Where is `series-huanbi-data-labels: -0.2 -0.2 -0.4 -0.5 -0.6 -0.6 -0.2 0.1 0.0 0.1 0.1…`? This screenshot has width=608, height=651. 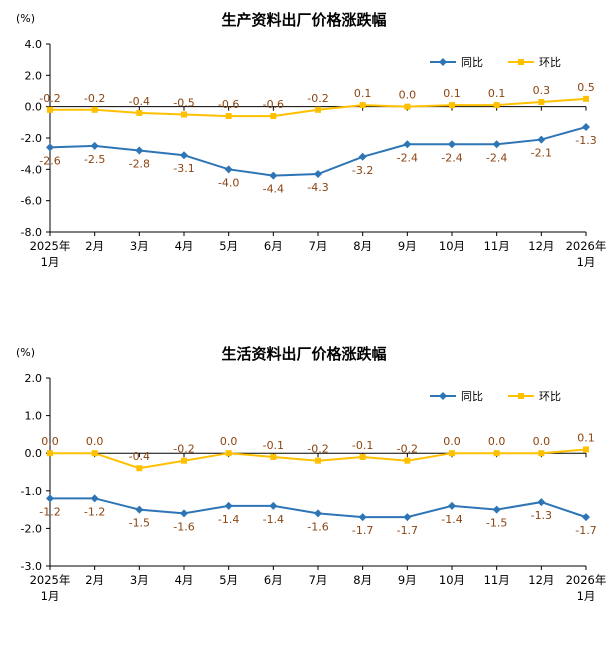 series-huanbi-data-labels: -0.2 -0.2 -0.4 -0.5 -0.6 -0.6 -0.2 0.1 0.0 0.1 0.1… is located at coordinates (316, 96).